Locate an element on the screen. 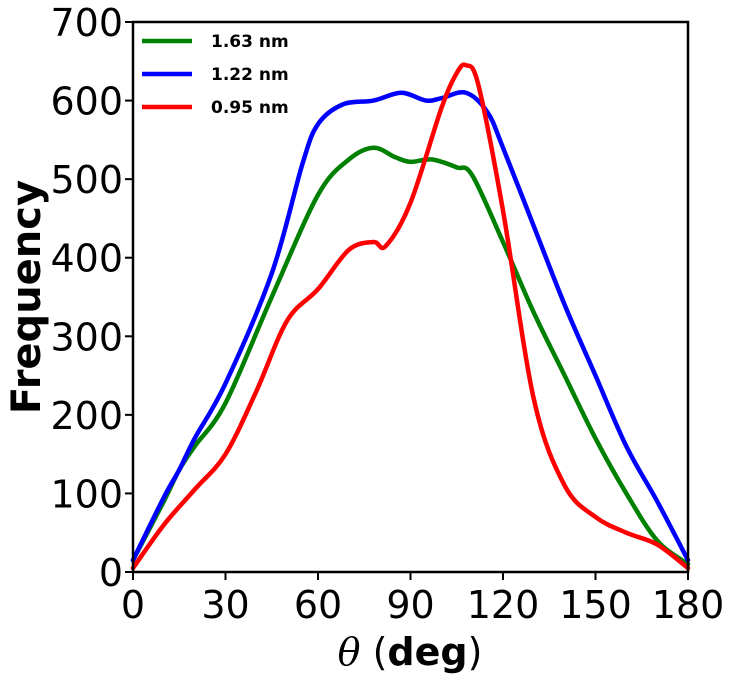 The height and width of the screenshot is (681, 731). y-tick-label: 500 is located at coordinates (86, 180).